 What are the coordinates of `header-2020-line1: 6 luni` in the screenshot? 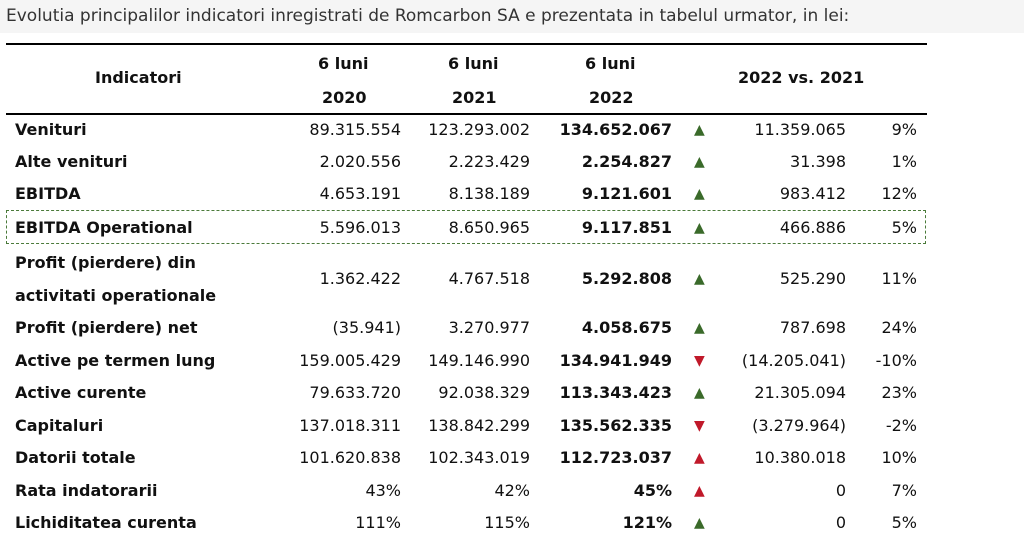 It's located at (343, 63).